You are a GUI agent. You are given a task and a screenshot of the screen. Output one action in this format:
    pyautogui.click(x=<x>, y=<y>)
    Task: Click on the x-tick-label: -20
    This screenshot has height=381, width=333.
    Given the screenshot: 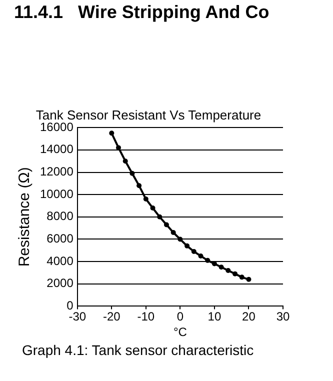 What is the action you would take?
    pyautogui.click(x=111, y=317)
    